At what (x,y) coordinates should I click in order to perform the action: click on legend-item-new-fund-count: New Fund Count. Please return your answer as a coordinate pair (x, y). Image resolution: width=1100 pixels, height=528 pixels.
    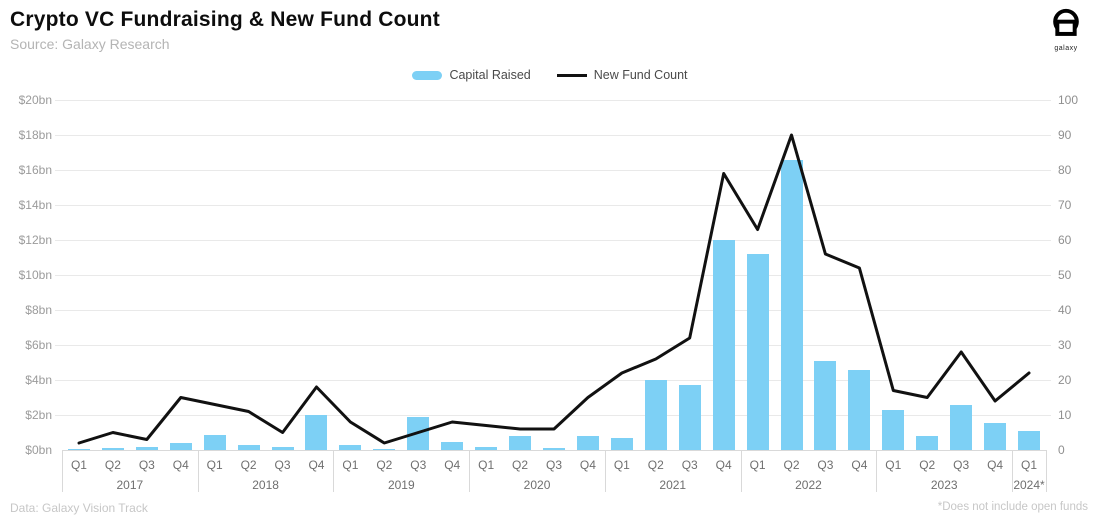
    Looking at the image, I should click on (622, 75).